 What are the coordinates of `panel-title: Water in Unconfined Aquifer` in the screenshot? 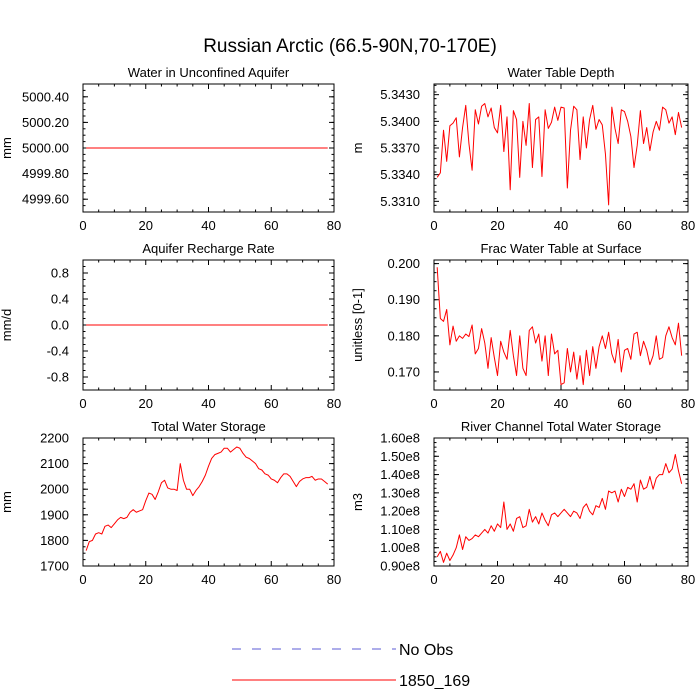 It's located at (209, 72).